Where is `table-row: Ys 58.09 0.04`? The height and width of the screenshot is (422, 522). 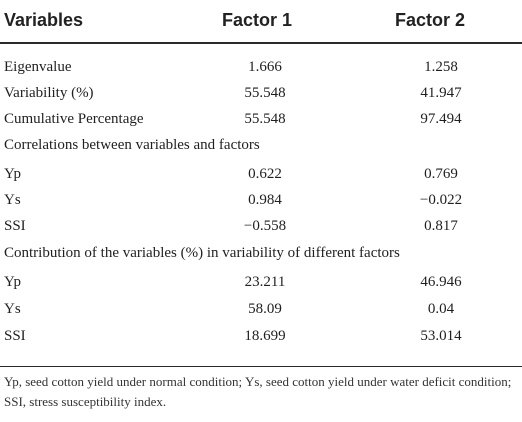
table-row: Ys 58.09 0.04 is located at coordinates (261, 309).